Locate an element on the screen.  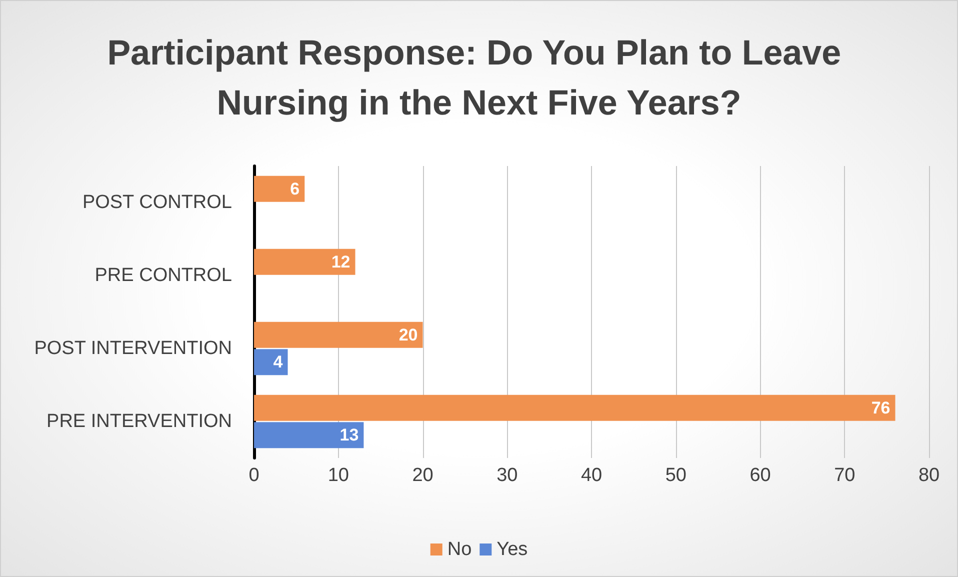
data-label: 76 is located at coordinates (880, 408).